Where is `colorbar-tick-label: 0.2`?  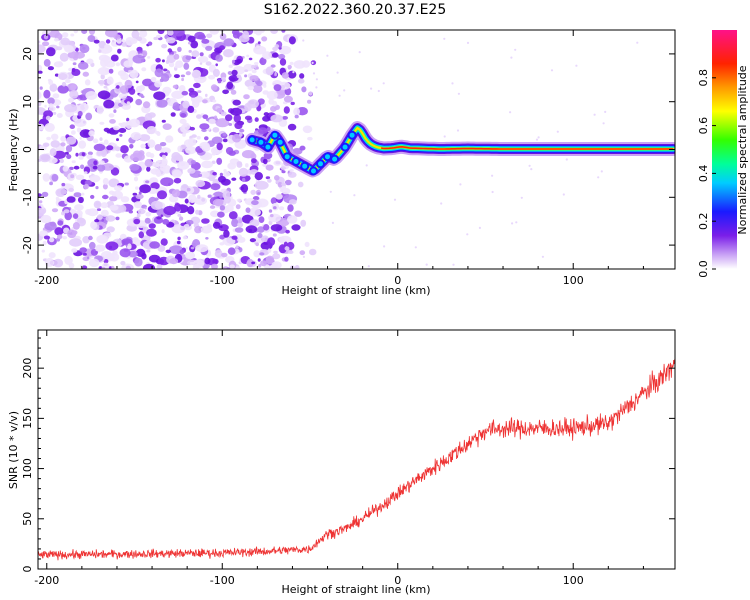
colorbar-tick-label: 0.2 is located at coordinates (703, 221).